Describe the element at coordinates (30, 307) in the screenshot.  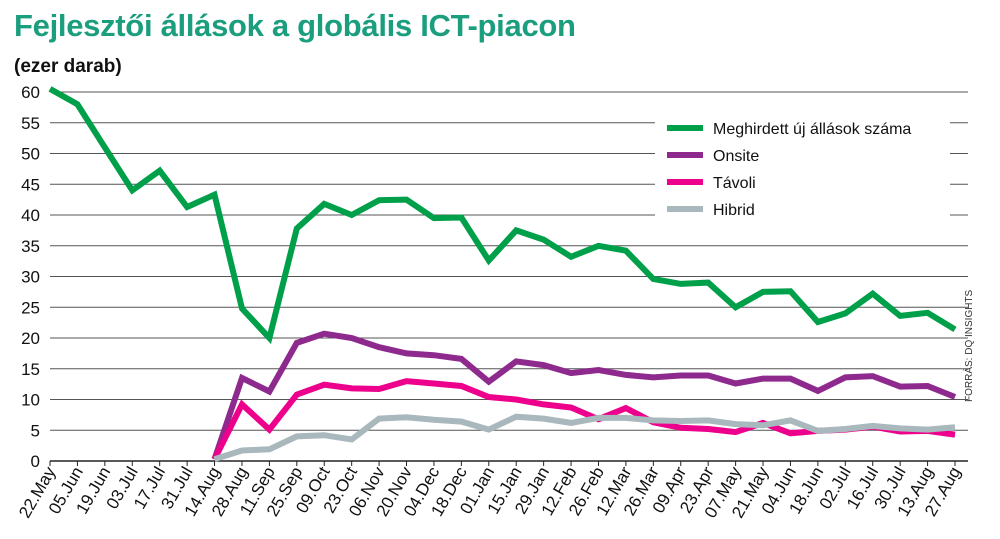
I see `y-tick-label: 25` at that location.